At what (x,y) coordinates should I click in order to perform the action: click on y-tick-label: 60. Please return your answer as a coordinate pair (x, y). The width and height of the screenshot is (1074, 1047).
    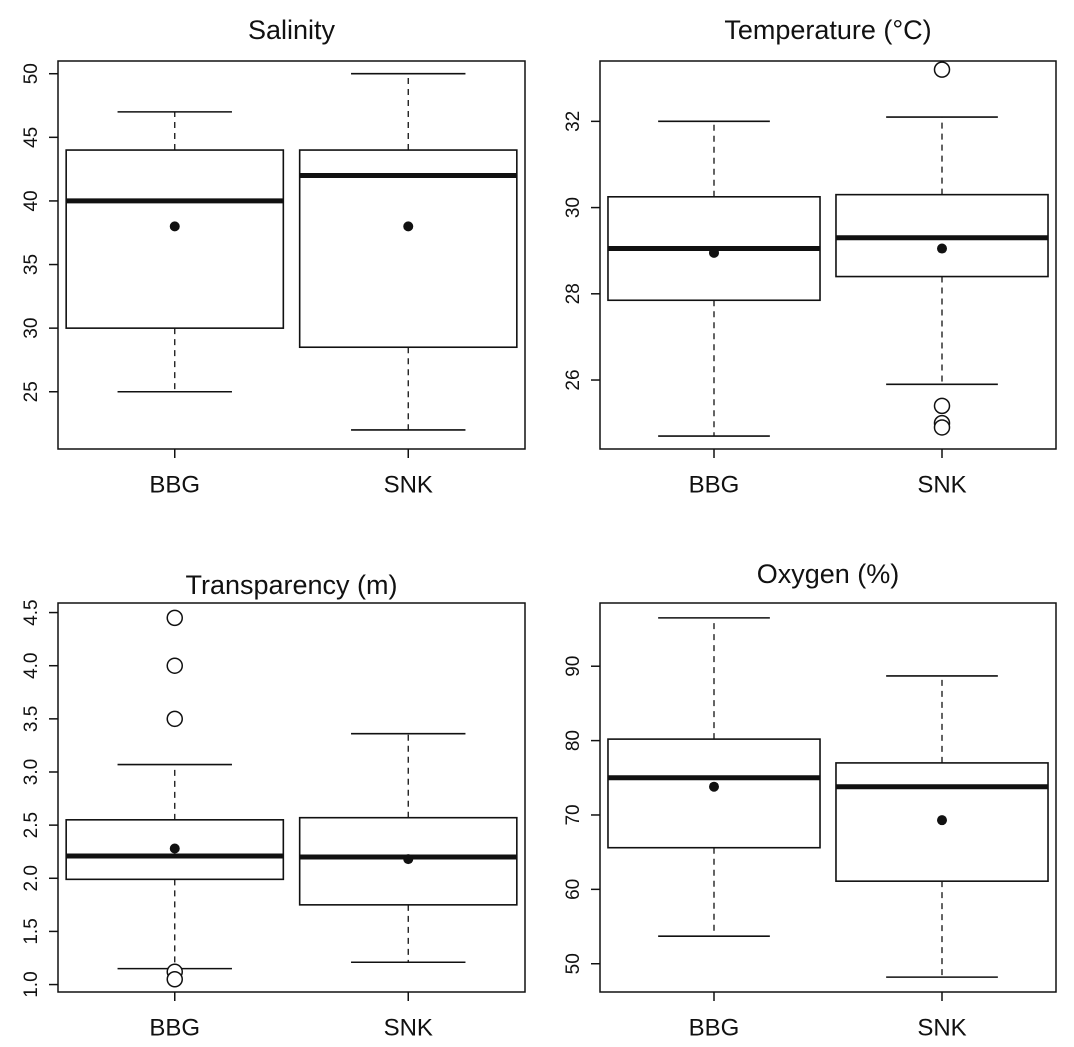
    Looking at the image, I should click on (573, 889).